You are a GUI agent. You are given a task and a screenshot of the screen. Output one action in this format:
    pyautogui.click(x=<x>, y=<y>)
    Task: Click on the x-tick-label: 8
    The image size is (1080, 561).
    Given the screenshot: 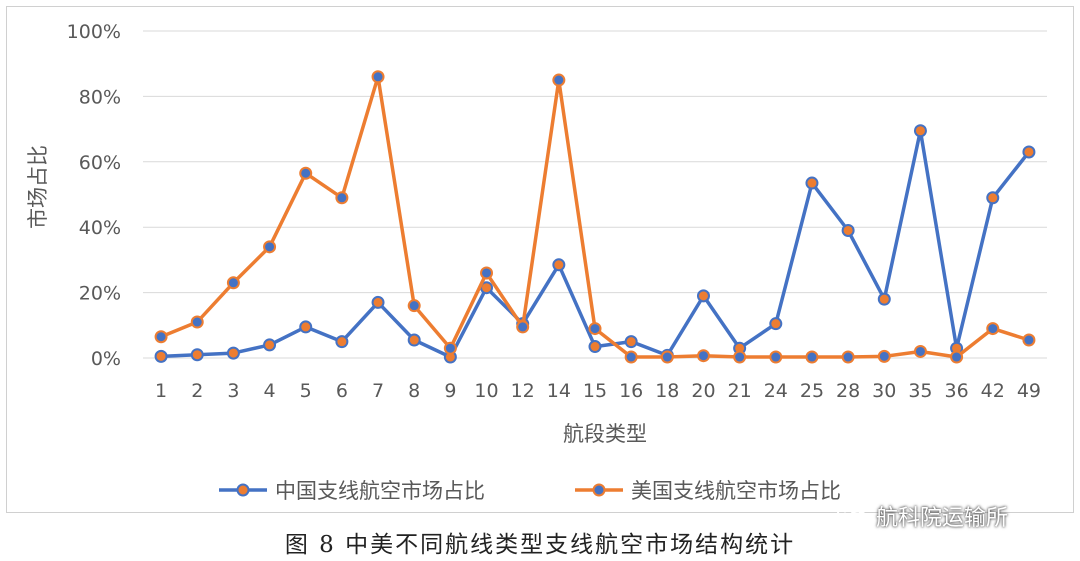 What is the action you would take?
    pyautogui.click(x=414, y=391)
    